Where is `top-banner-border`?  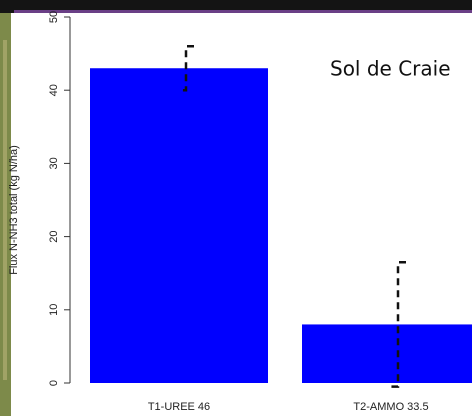
top-banner-border is located at coordinates (243, 11).